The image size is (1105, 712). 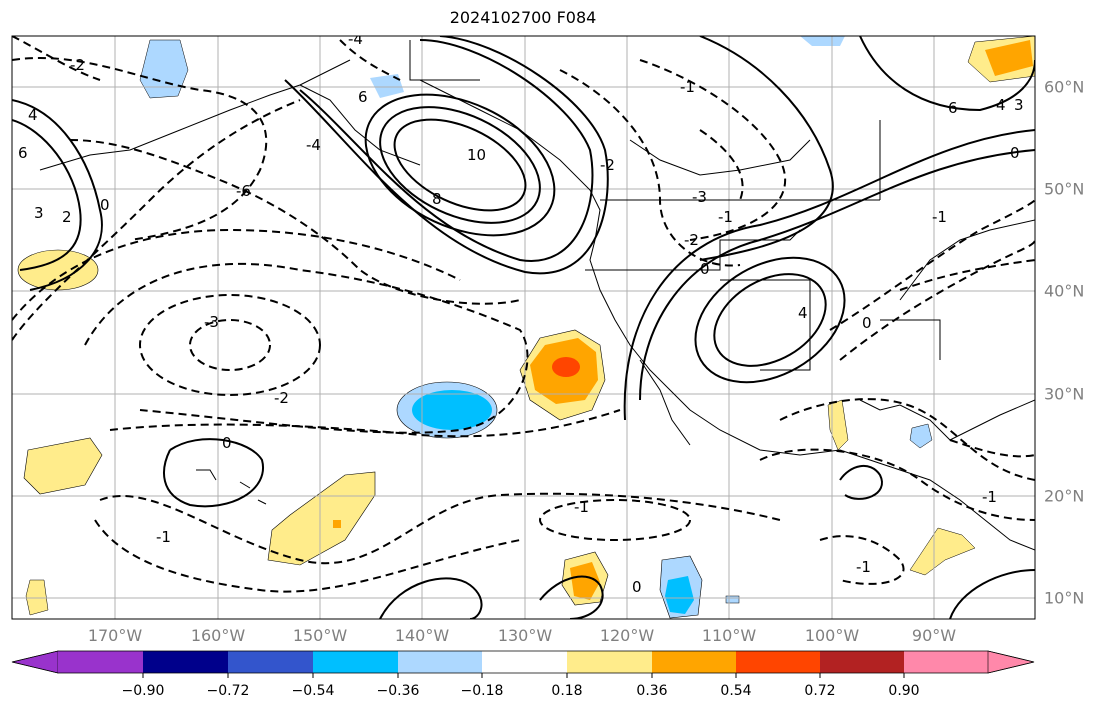 I want to click on shade-blue-low-inner, so click(x=452, y=410).